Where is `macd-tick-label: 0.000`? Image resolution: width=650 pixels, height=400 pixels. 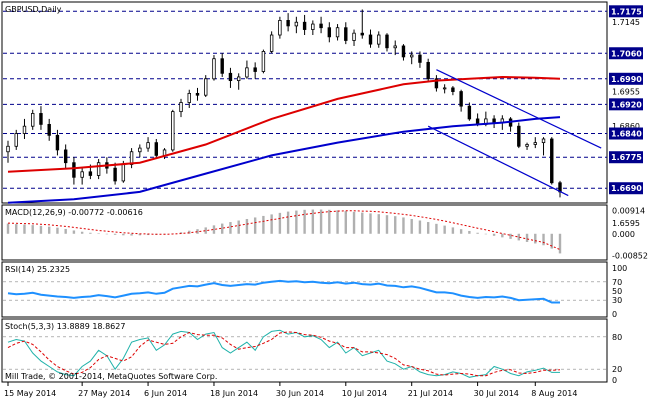 macd-tick-label: 0.000 is located at coordinates (623, 234).